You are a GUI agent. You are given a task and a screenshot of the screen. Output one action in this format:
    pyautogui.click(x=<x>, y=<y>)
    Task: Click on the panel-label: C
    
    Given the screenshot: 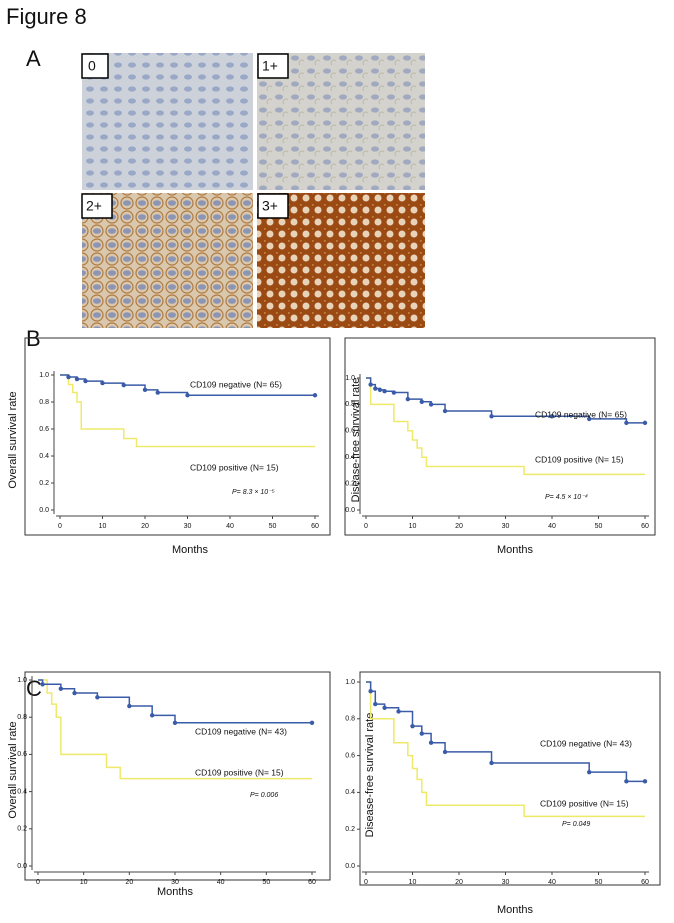 What is the action you would take?
    pyautogui.click(x=34, y=688)
    